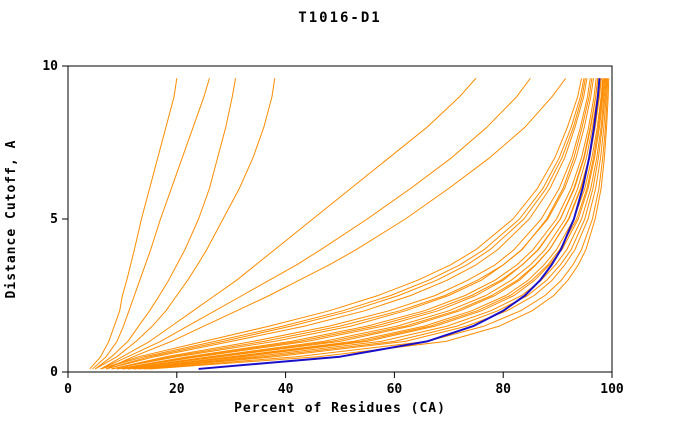 The width and height of the screenshot is (680, 440). I want to click on y-tick-label: 0, so click(54, 372).